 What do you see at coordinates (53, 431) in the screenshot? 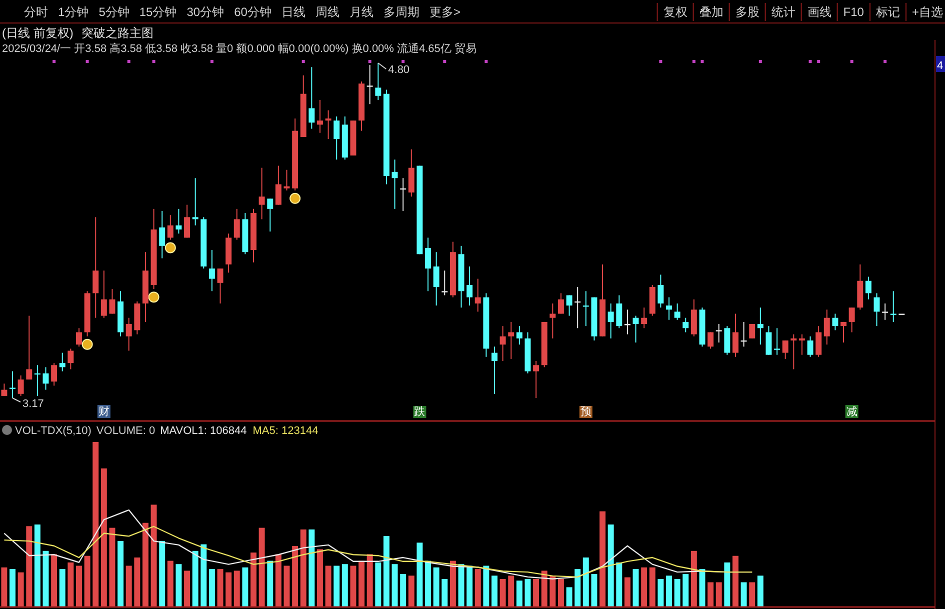
I see `chart-title: VOL-TDX(5,10)` at bounding box center [53, 431].